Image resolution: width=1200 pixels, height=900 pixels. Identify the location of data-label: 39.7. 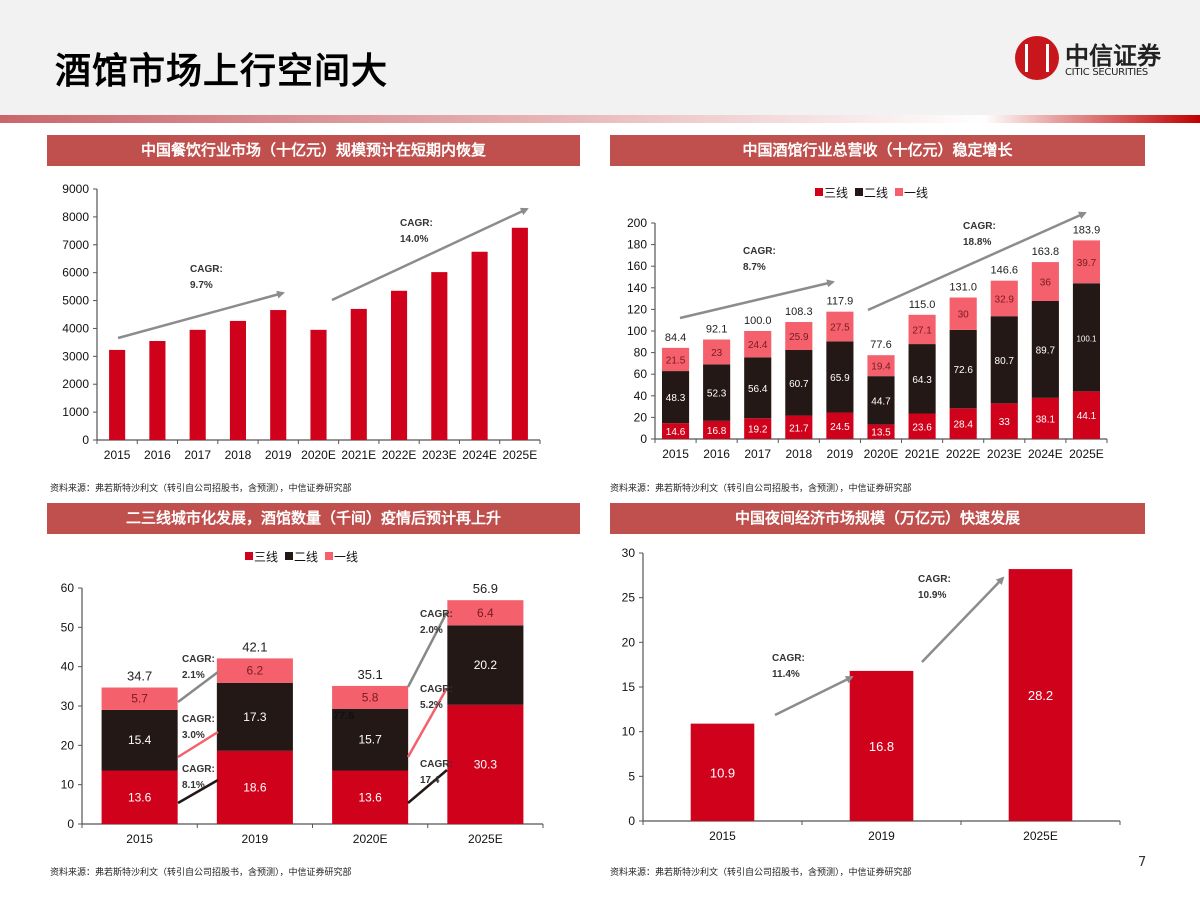
(1087, 263).